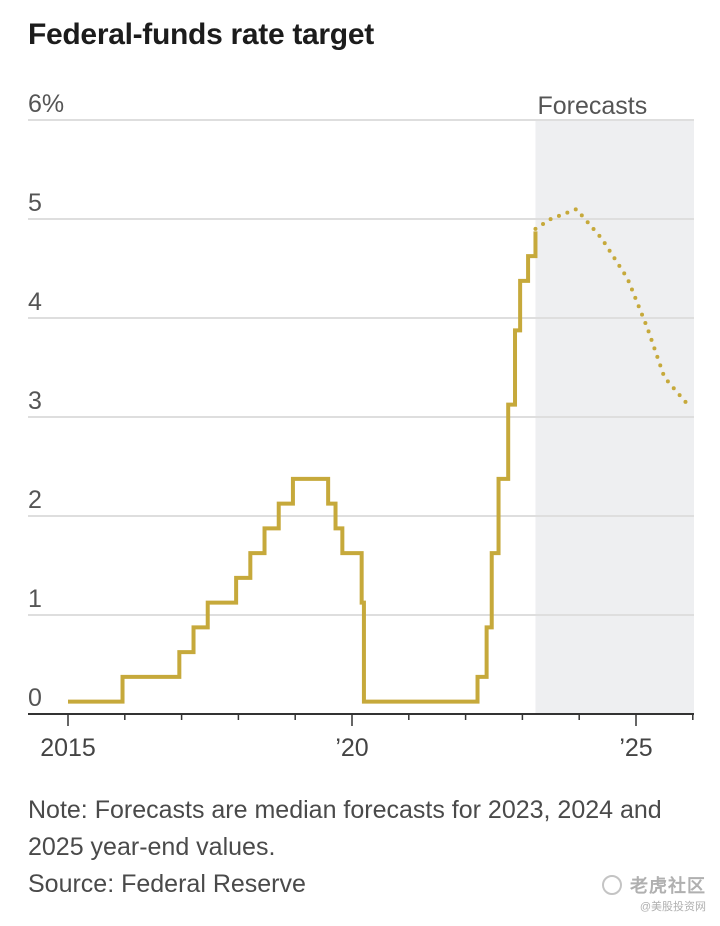 The image size is (720, 926). What do you see at coordinates (35, 698) in the screenshot?
I see `y-tick-label: 0` at bounding box center [35, 698].